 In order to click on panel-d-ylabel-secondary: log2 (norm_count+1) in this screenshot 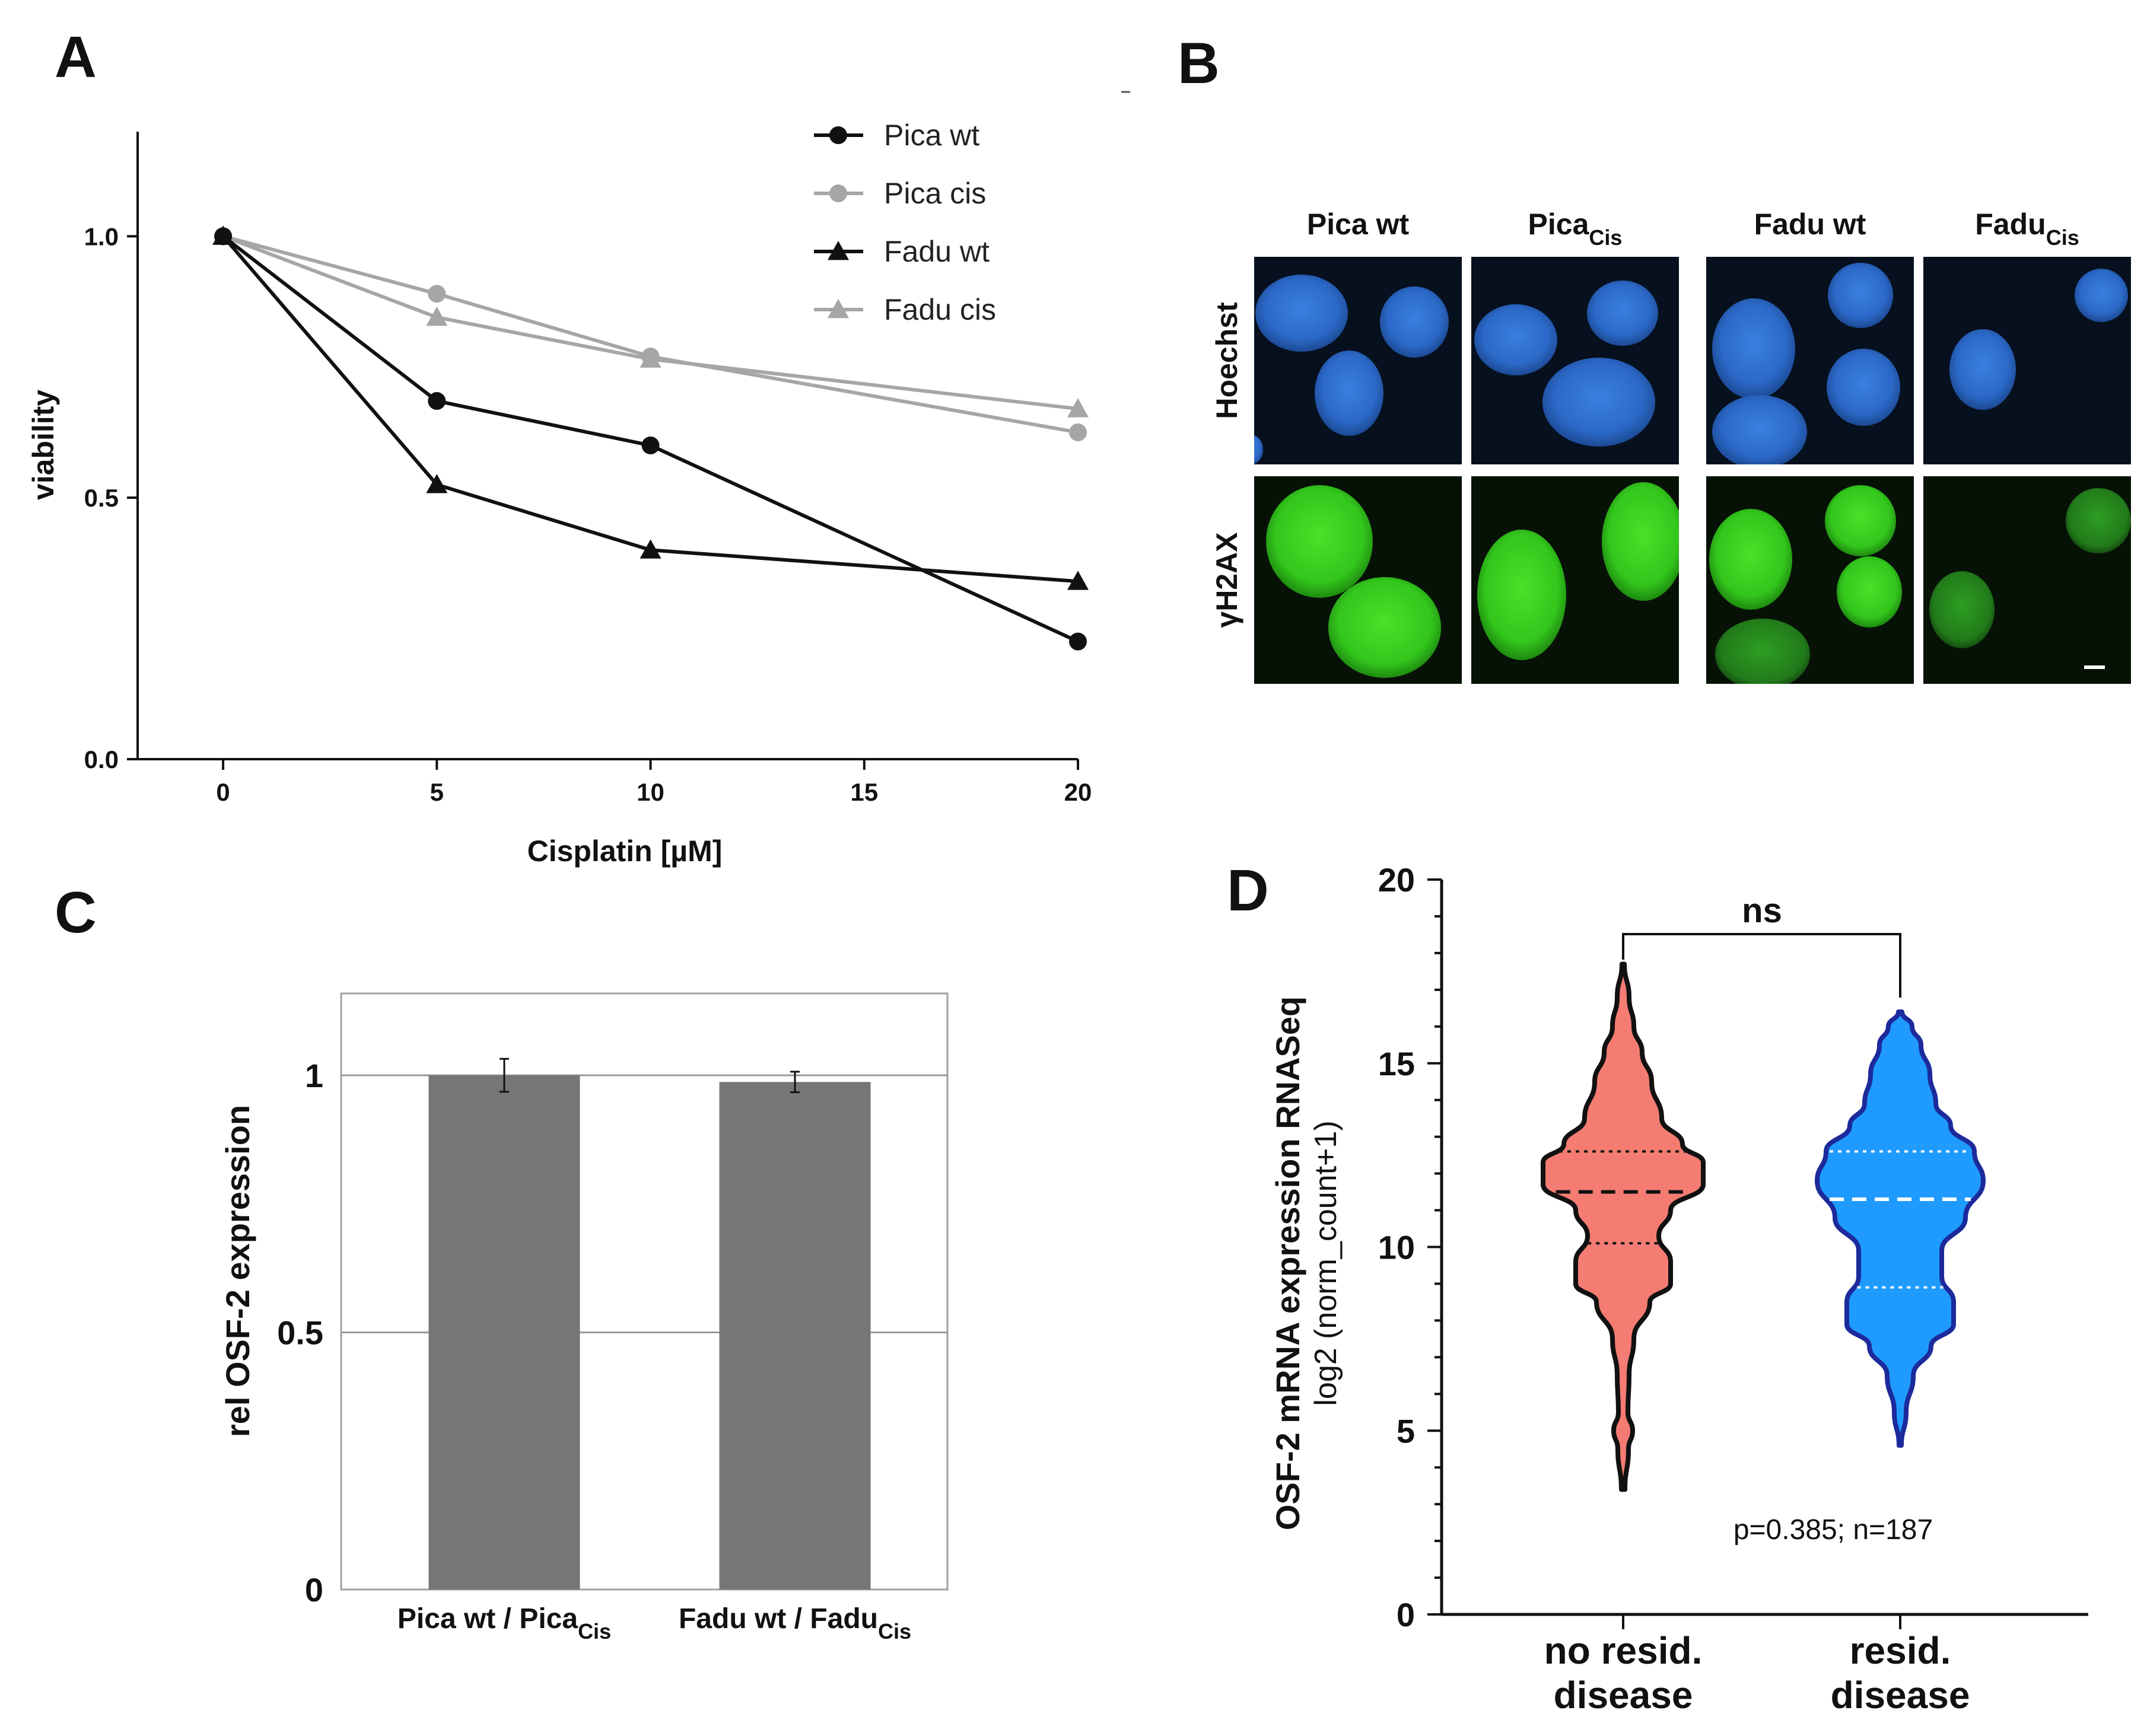, I will do `click(1326, 1263)`.